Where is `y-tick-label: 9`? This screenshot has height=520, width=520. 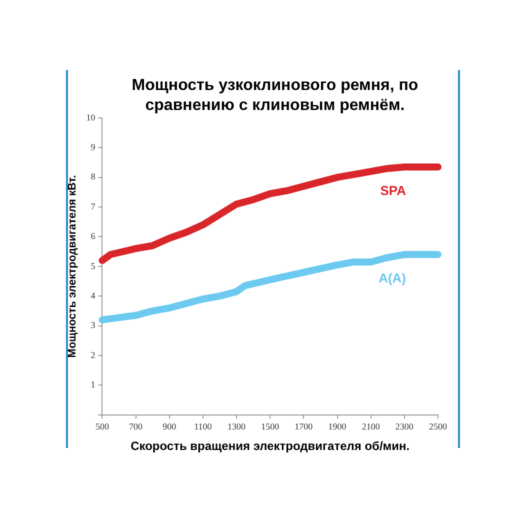
y-tick-label: 9 is located at coordinates (93, 147).